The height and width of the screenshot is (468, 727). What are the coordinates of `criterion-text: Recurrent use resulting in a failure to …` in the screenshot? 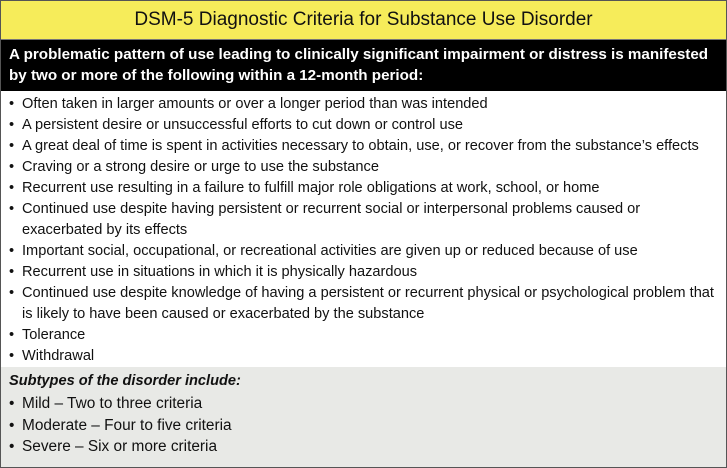 It's located at (311, 188).